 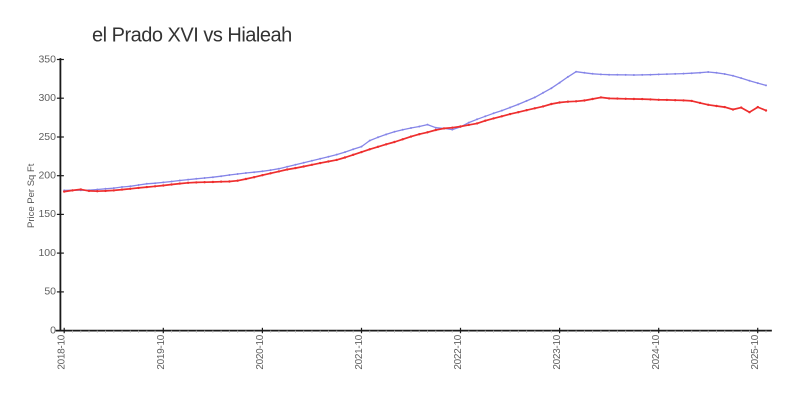 I want to click on svg-text: 2022-10, so click(x=458, y=351).